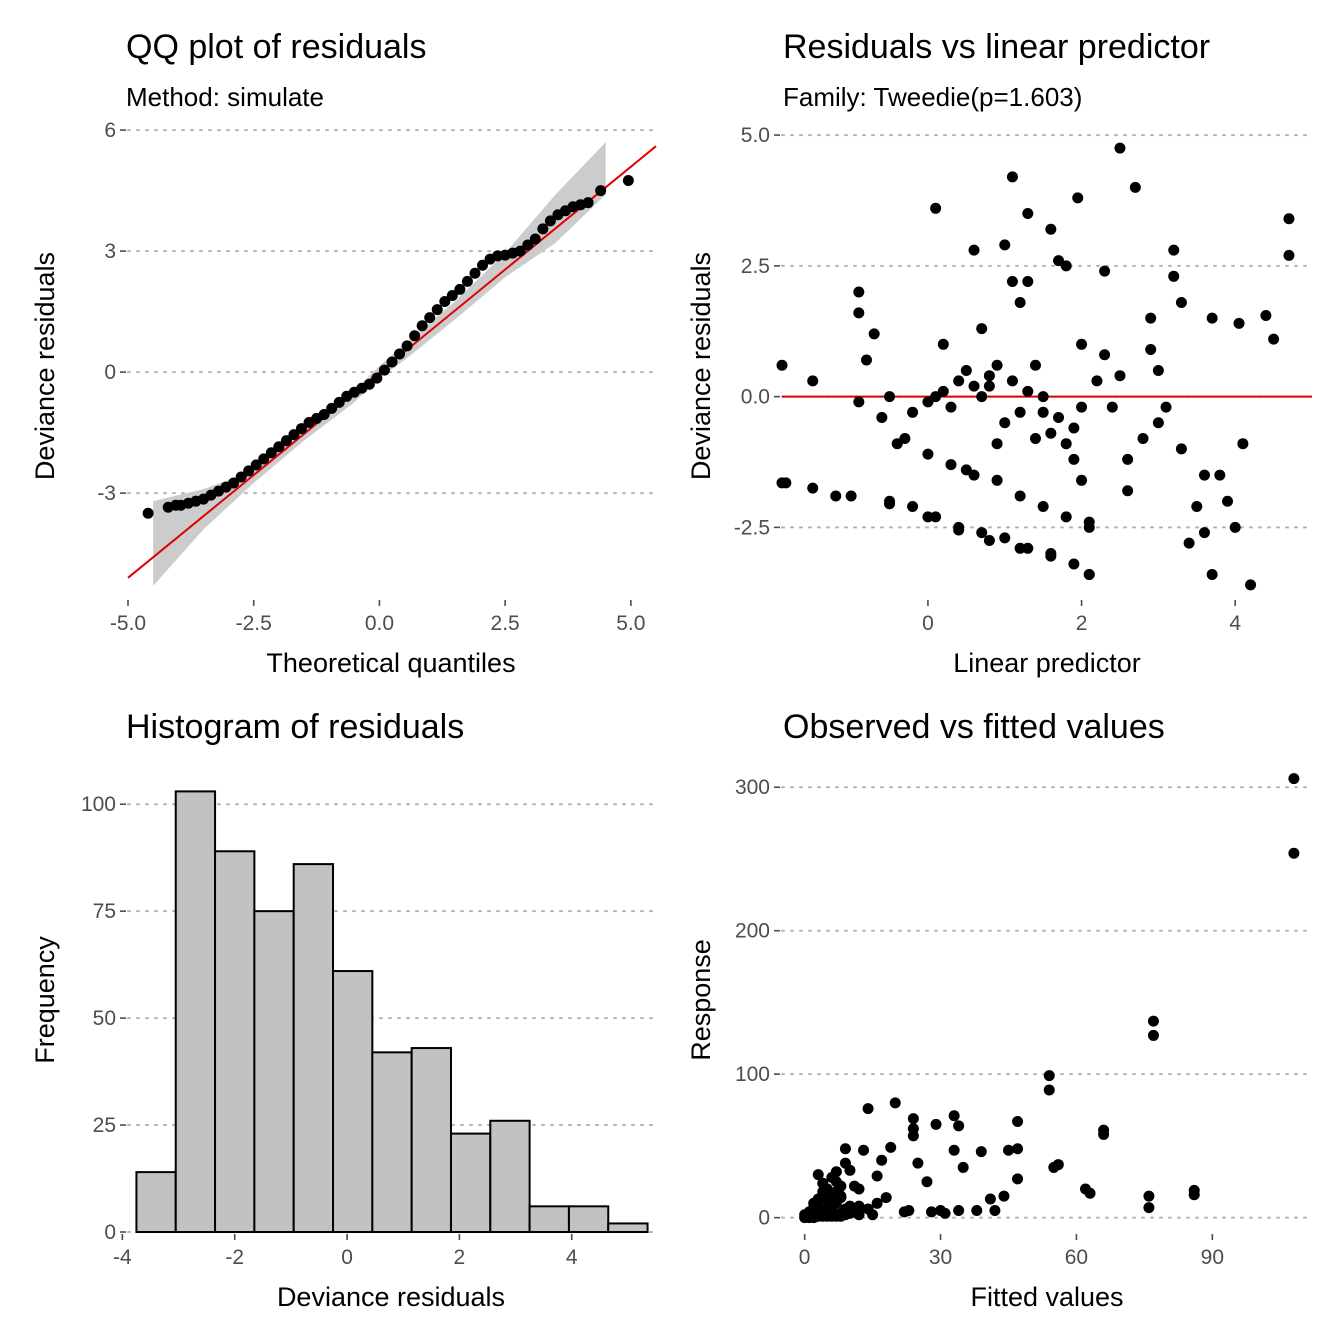 The width and height of the screenshot is (1344, 1344). I want to click on hist-x-tick-label: 0, so click(347, 1257).